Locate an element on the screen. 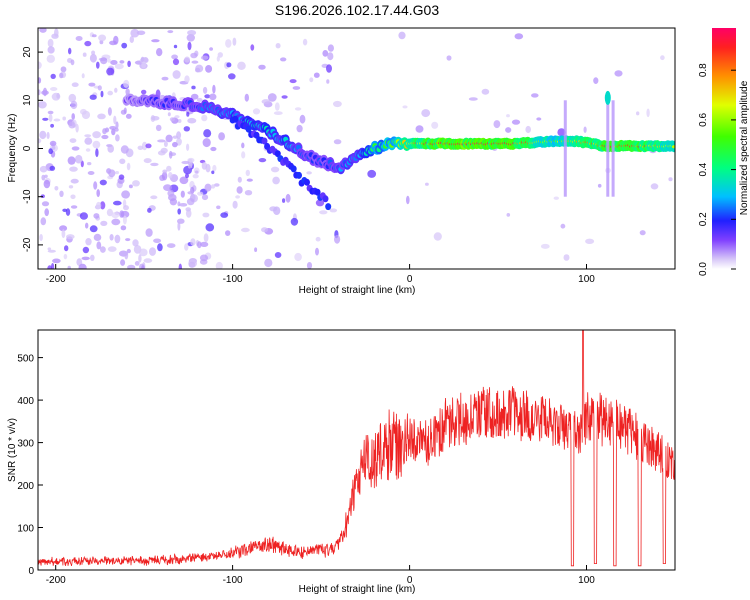 This screenshot has width=750, height=600. snr-y-tick-label: 200 is located at coordinates (25, 486).